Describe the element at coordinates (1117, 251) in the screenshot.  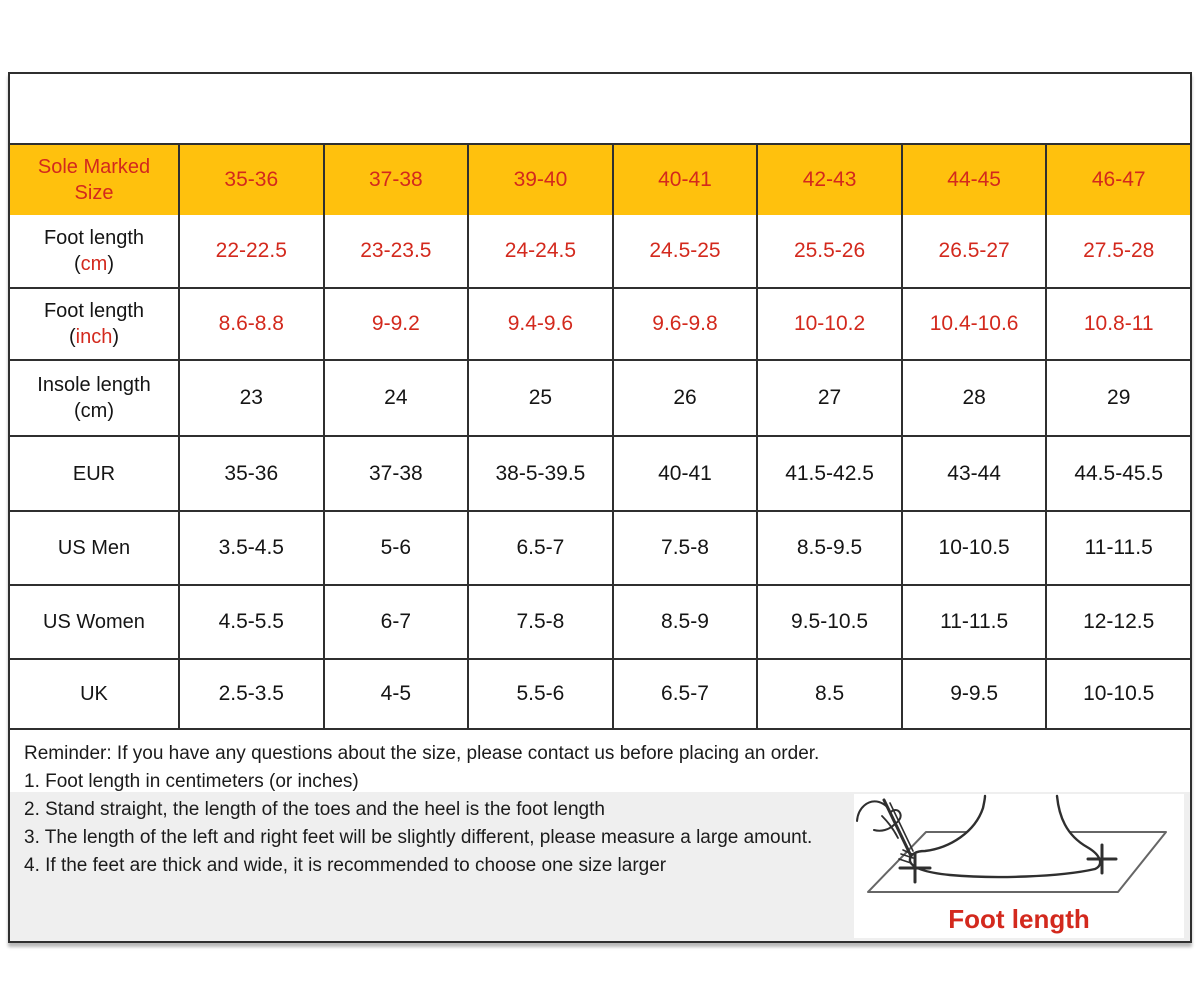
I see `table-cell: 27.5-28` at that location.